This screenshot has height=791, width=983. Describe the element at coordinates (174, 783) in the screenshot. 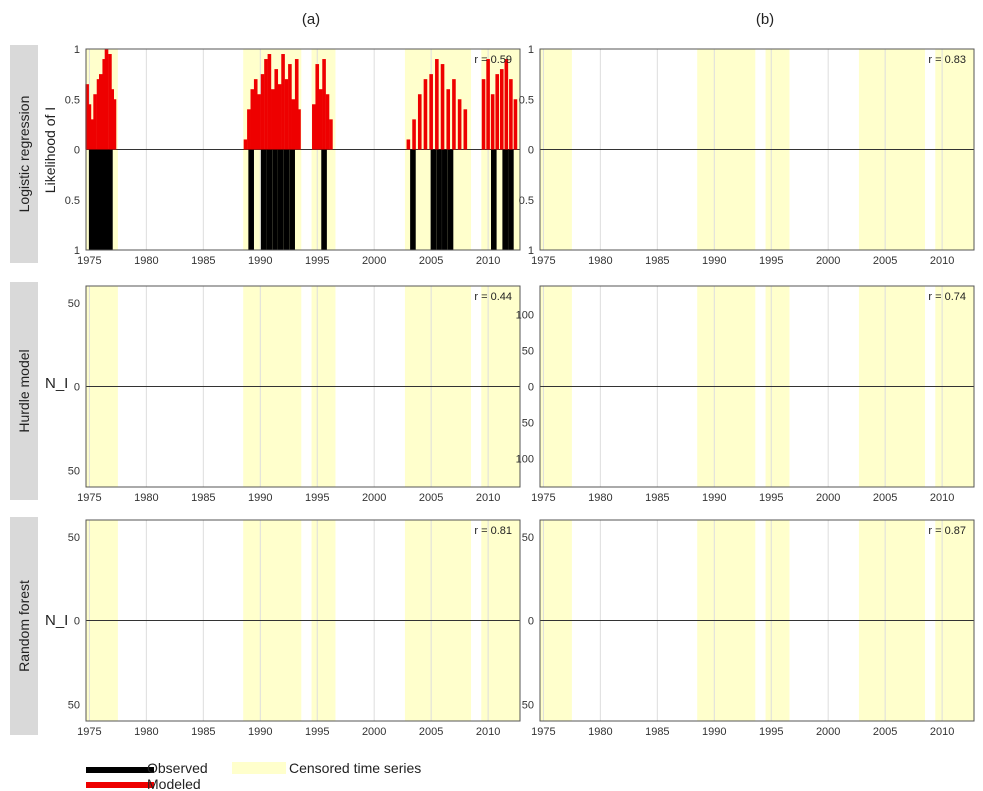

I see `legend-modeled-label: Modeled` at that location.